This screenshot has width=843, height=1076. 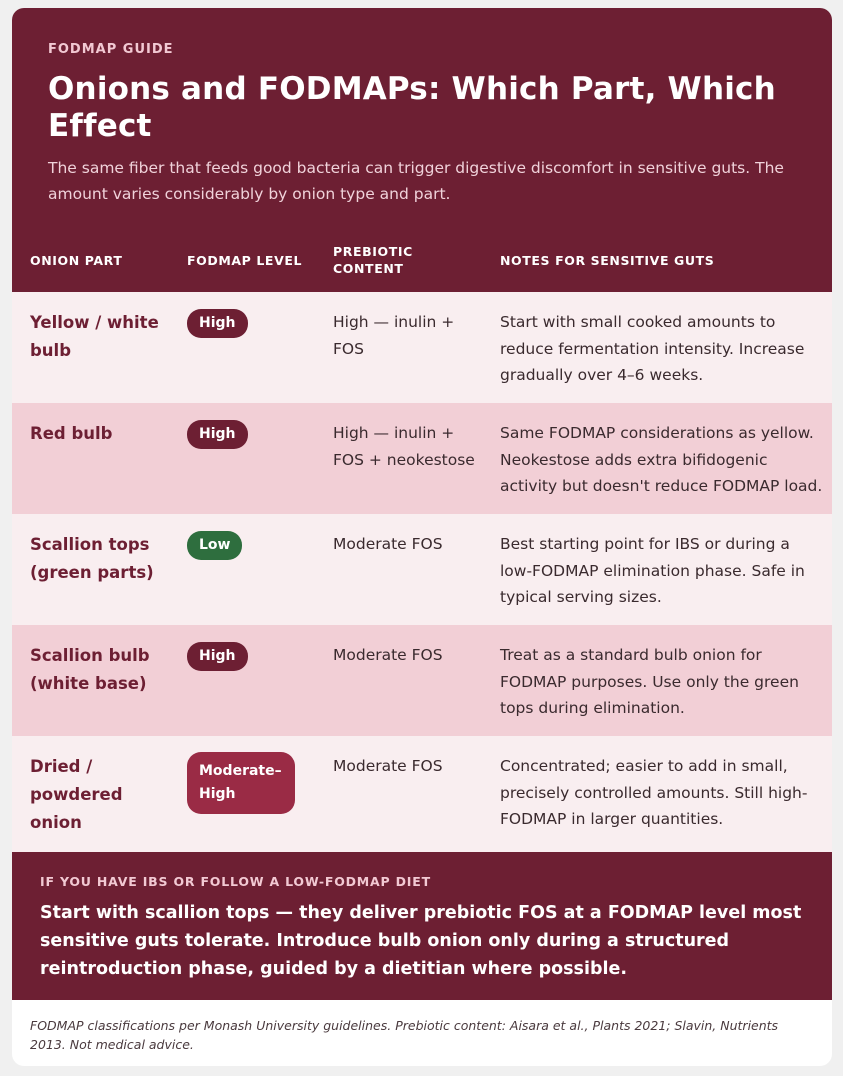 I want to click on fodmap-level-cell: Moderate–High, so click(x=241, y=783).